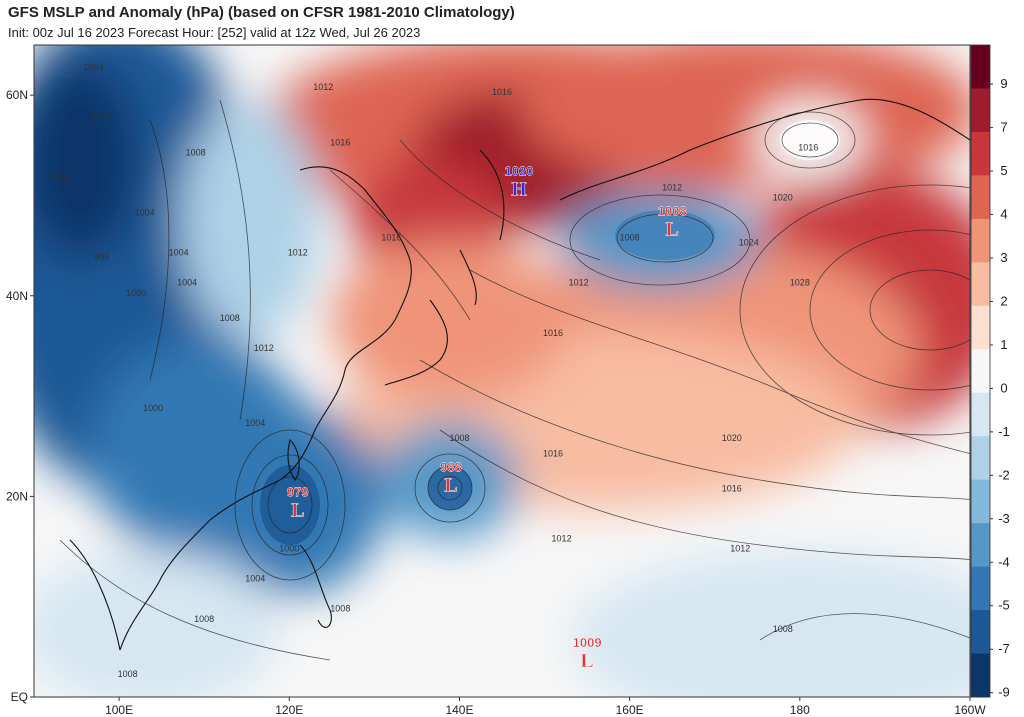 The image size is (1024, 717). What do you see at coordinates (1003, 127) in the screenshot?
I see `colorbar-label: 7` at bounding box center [1003, 127].